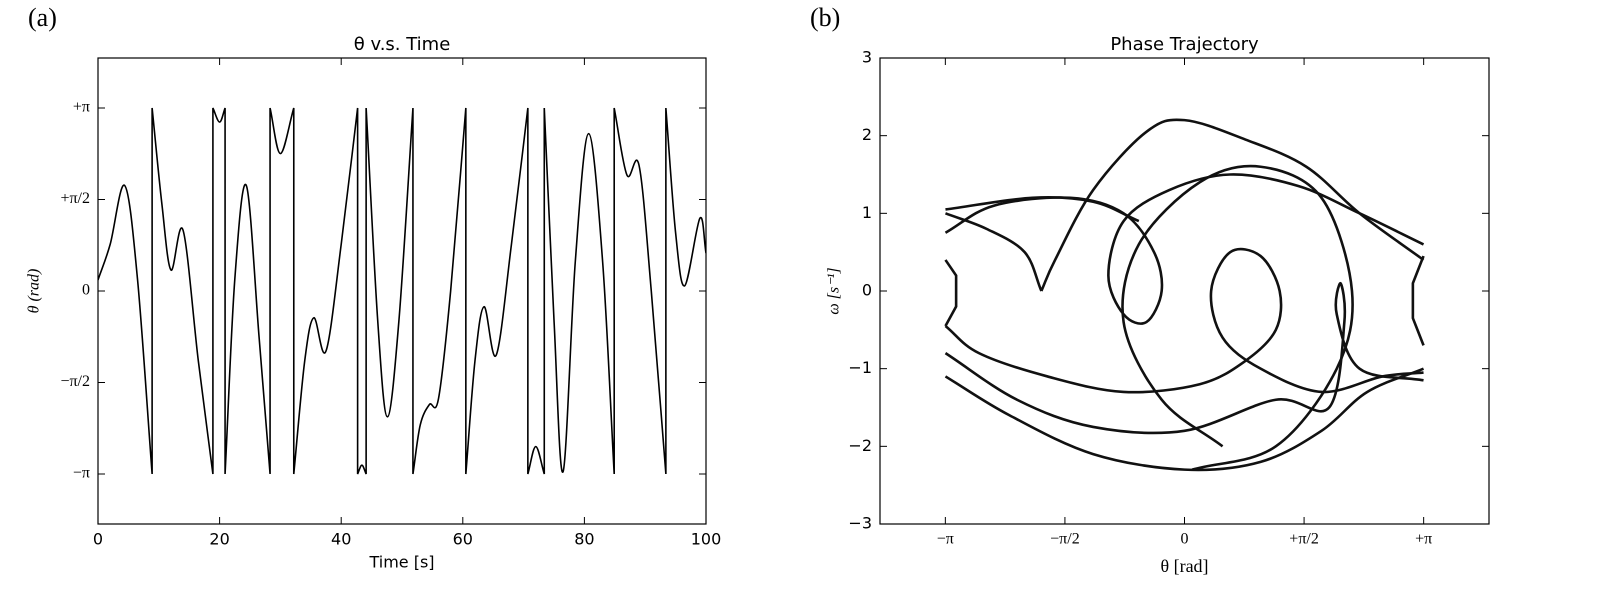  I want to click on x-tick-label: 60, so click(463, 539).